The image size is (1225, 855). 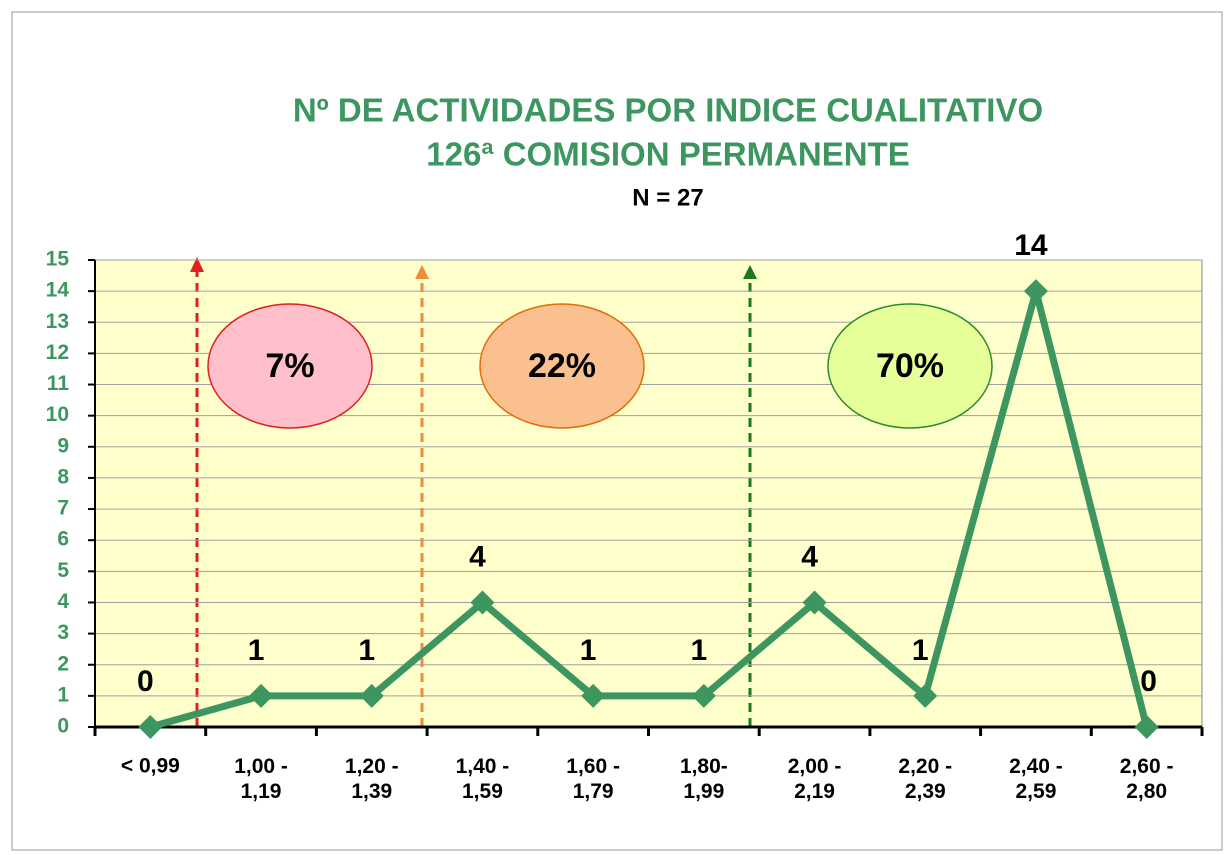 I want to click on y-tick-label: 15, so click(x=58, y=259).